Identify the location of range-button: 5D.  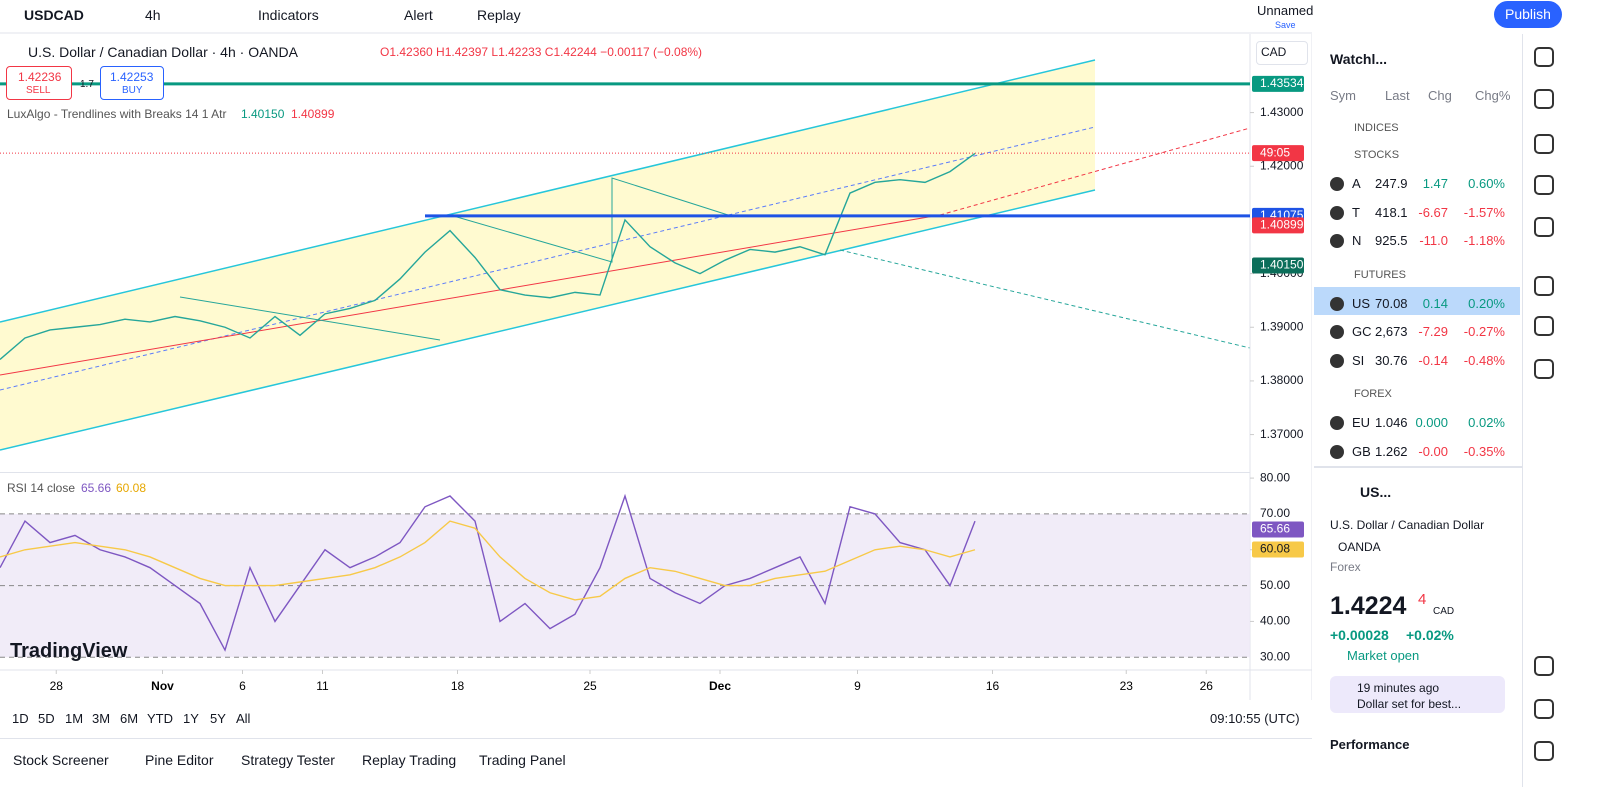
(46, 718).